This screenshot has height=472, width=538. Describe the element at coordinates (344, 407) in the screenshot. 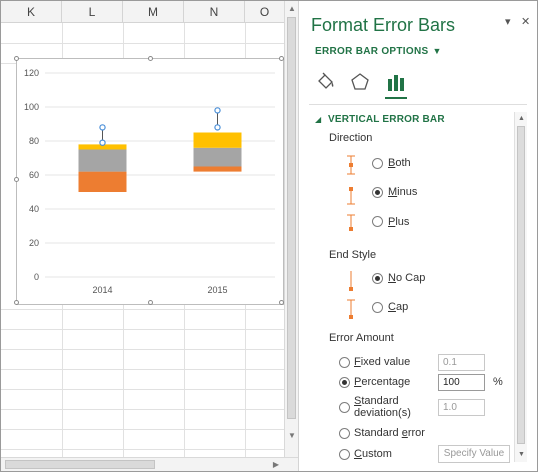

I see `standard-deviation-radio` at that location.